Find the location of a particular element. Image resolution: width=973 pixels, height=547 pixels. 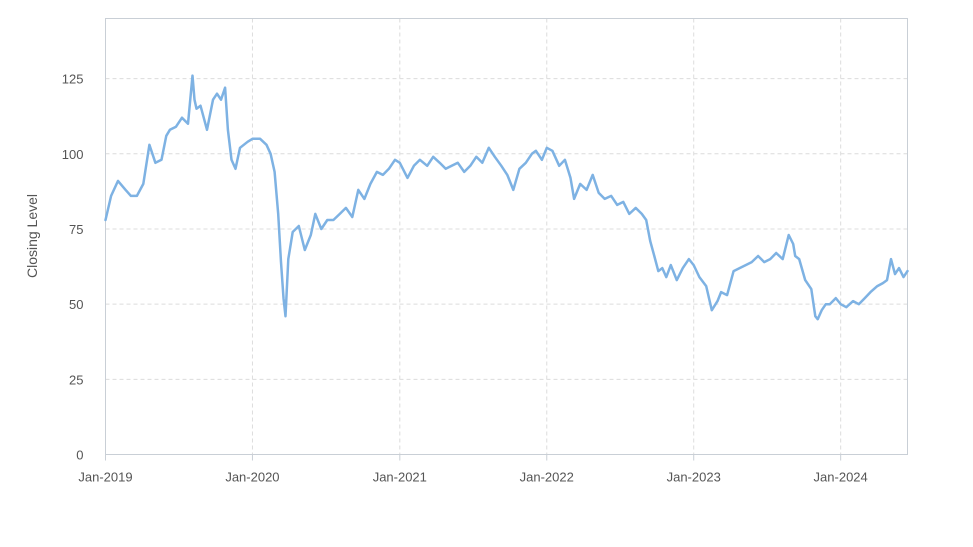

y-tick-label: 50 is located at coordinates (76, 304).